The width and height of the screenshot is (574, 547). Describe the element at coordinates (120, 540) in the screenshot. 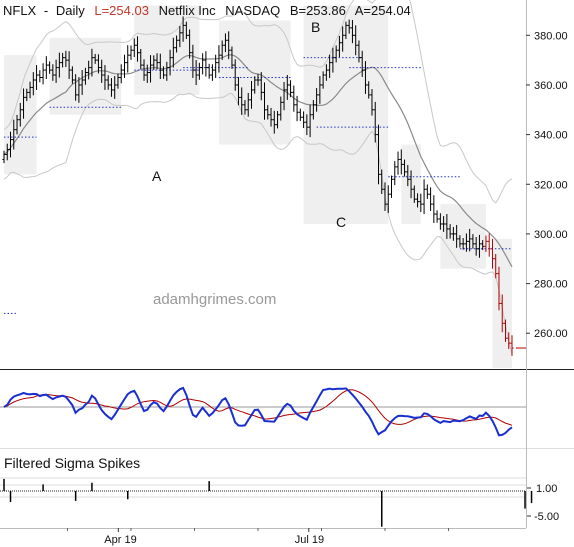

I see `date-tick-label: Apr 19` at that location.